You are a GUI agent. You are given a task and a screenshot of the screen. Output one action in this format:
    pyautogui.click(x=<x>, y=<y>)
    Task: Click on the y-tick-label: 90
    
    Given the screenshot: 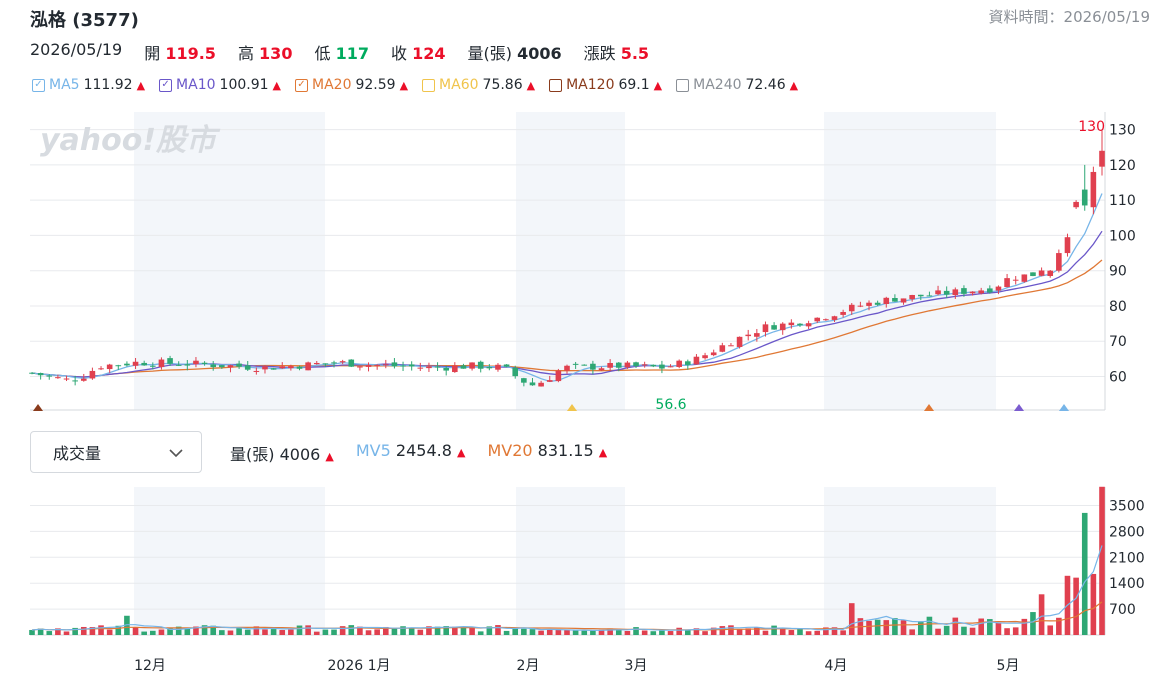 What is the action you would take?
    pyautogui.click(x=1118, y=272)
    